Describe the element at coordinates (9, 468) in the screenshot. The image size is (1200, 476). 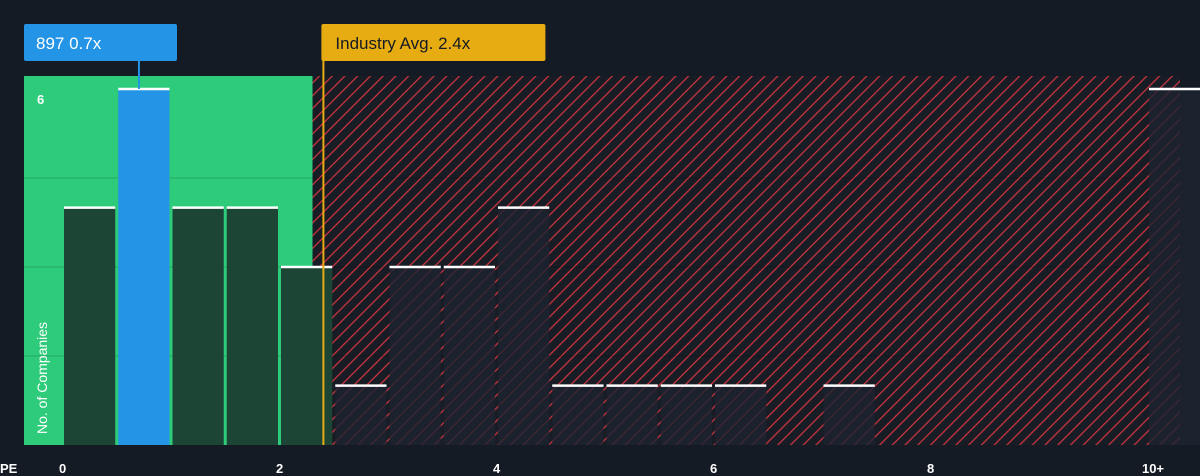
I see `x-axis-label: PE` at that location.